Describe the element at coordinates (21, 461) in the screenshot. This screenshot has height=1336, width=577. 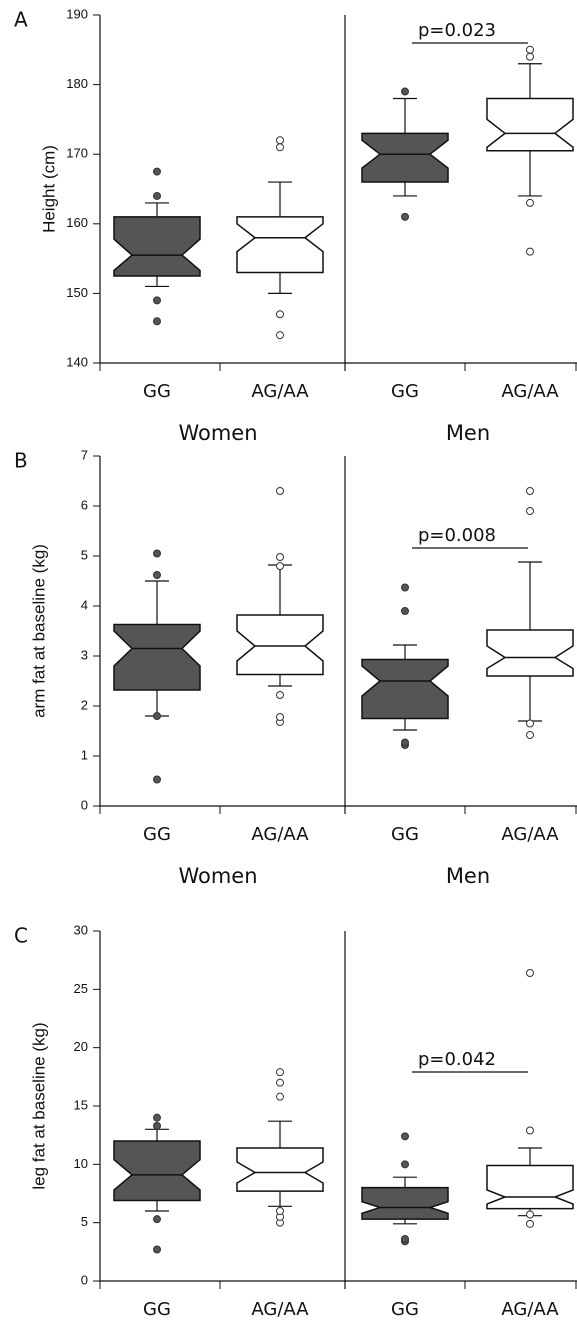
I see `panel-label: B` at that location.